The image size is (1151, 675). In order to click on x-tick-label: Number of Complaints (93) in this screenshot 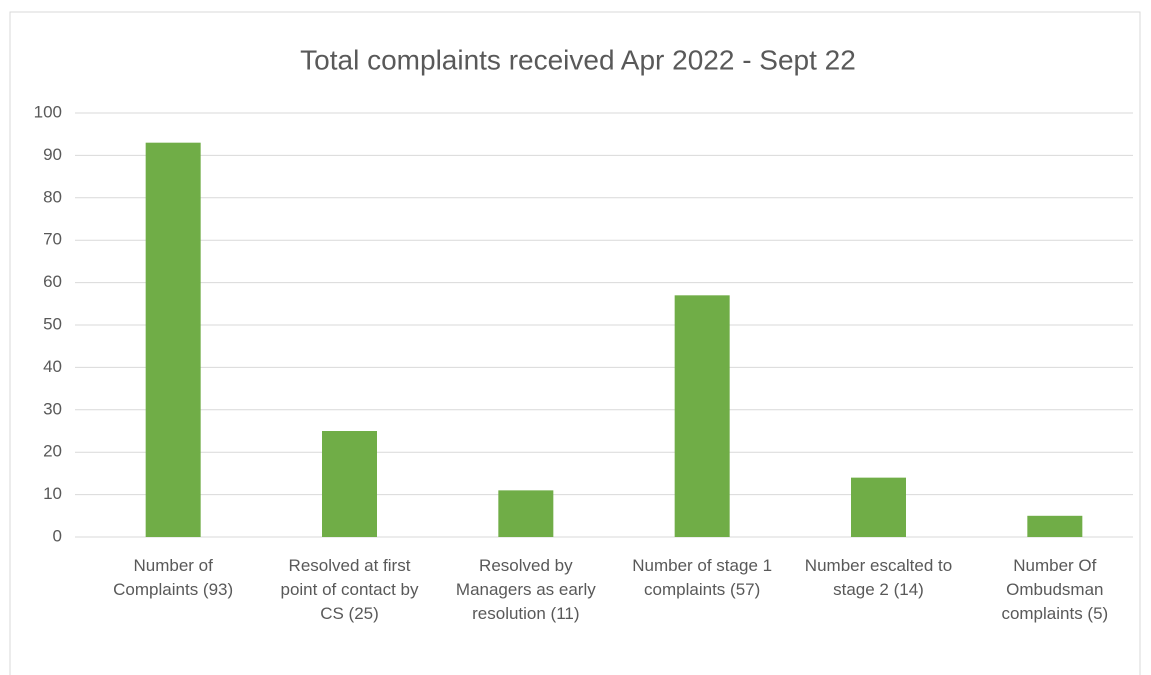, I will do `click(173, 577)`.